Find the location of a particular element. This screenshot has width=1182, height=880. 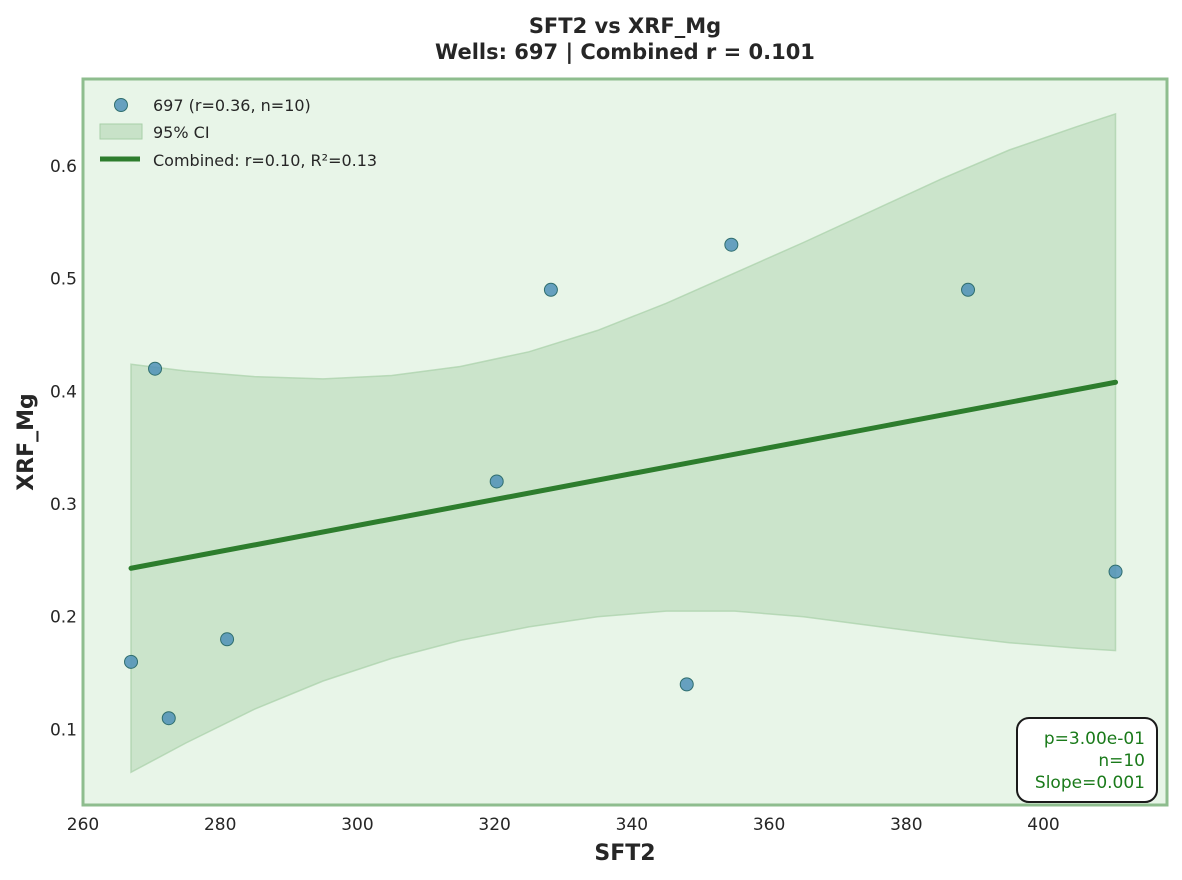

y-tick-label: 0.2 is located at coordinates (63, 618).